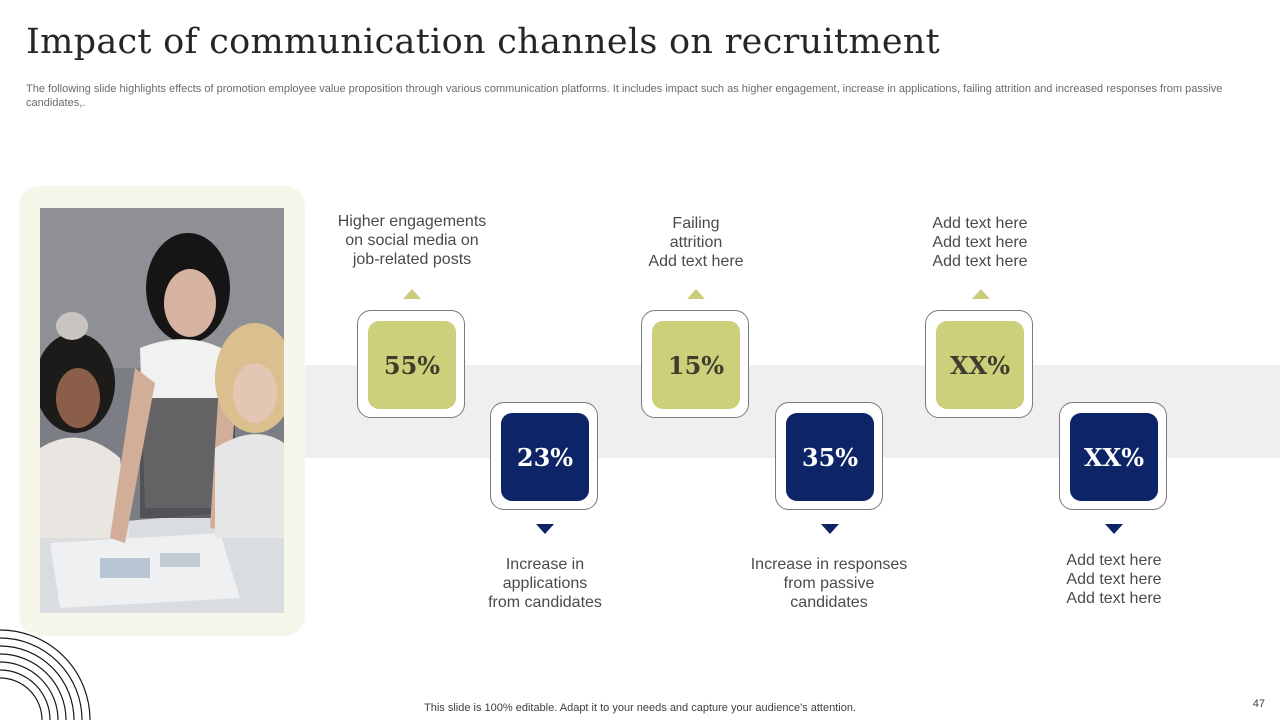 The width and height of the screenshot is (1280, 720). Describe the element at coordinates (696, 261) in the screenshot. I see `metric-3-label-line-3: Add text here` at that location.